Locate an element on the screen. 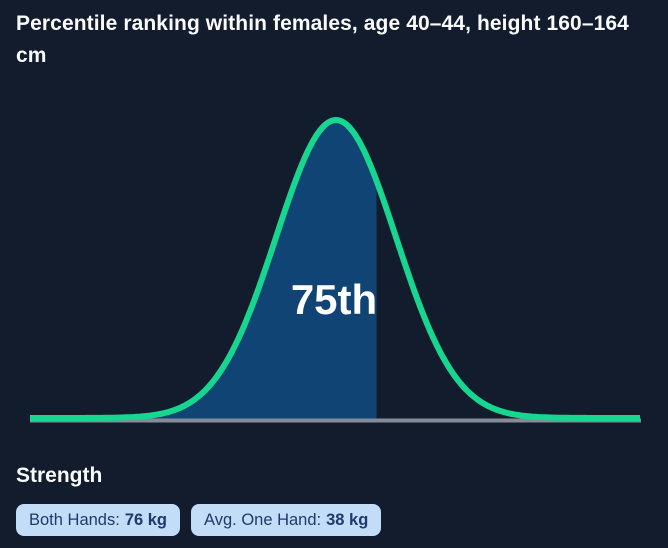  avg-one-hand-badge: Avg. One Hand: 38 kg is located at coordinates (286, 520).